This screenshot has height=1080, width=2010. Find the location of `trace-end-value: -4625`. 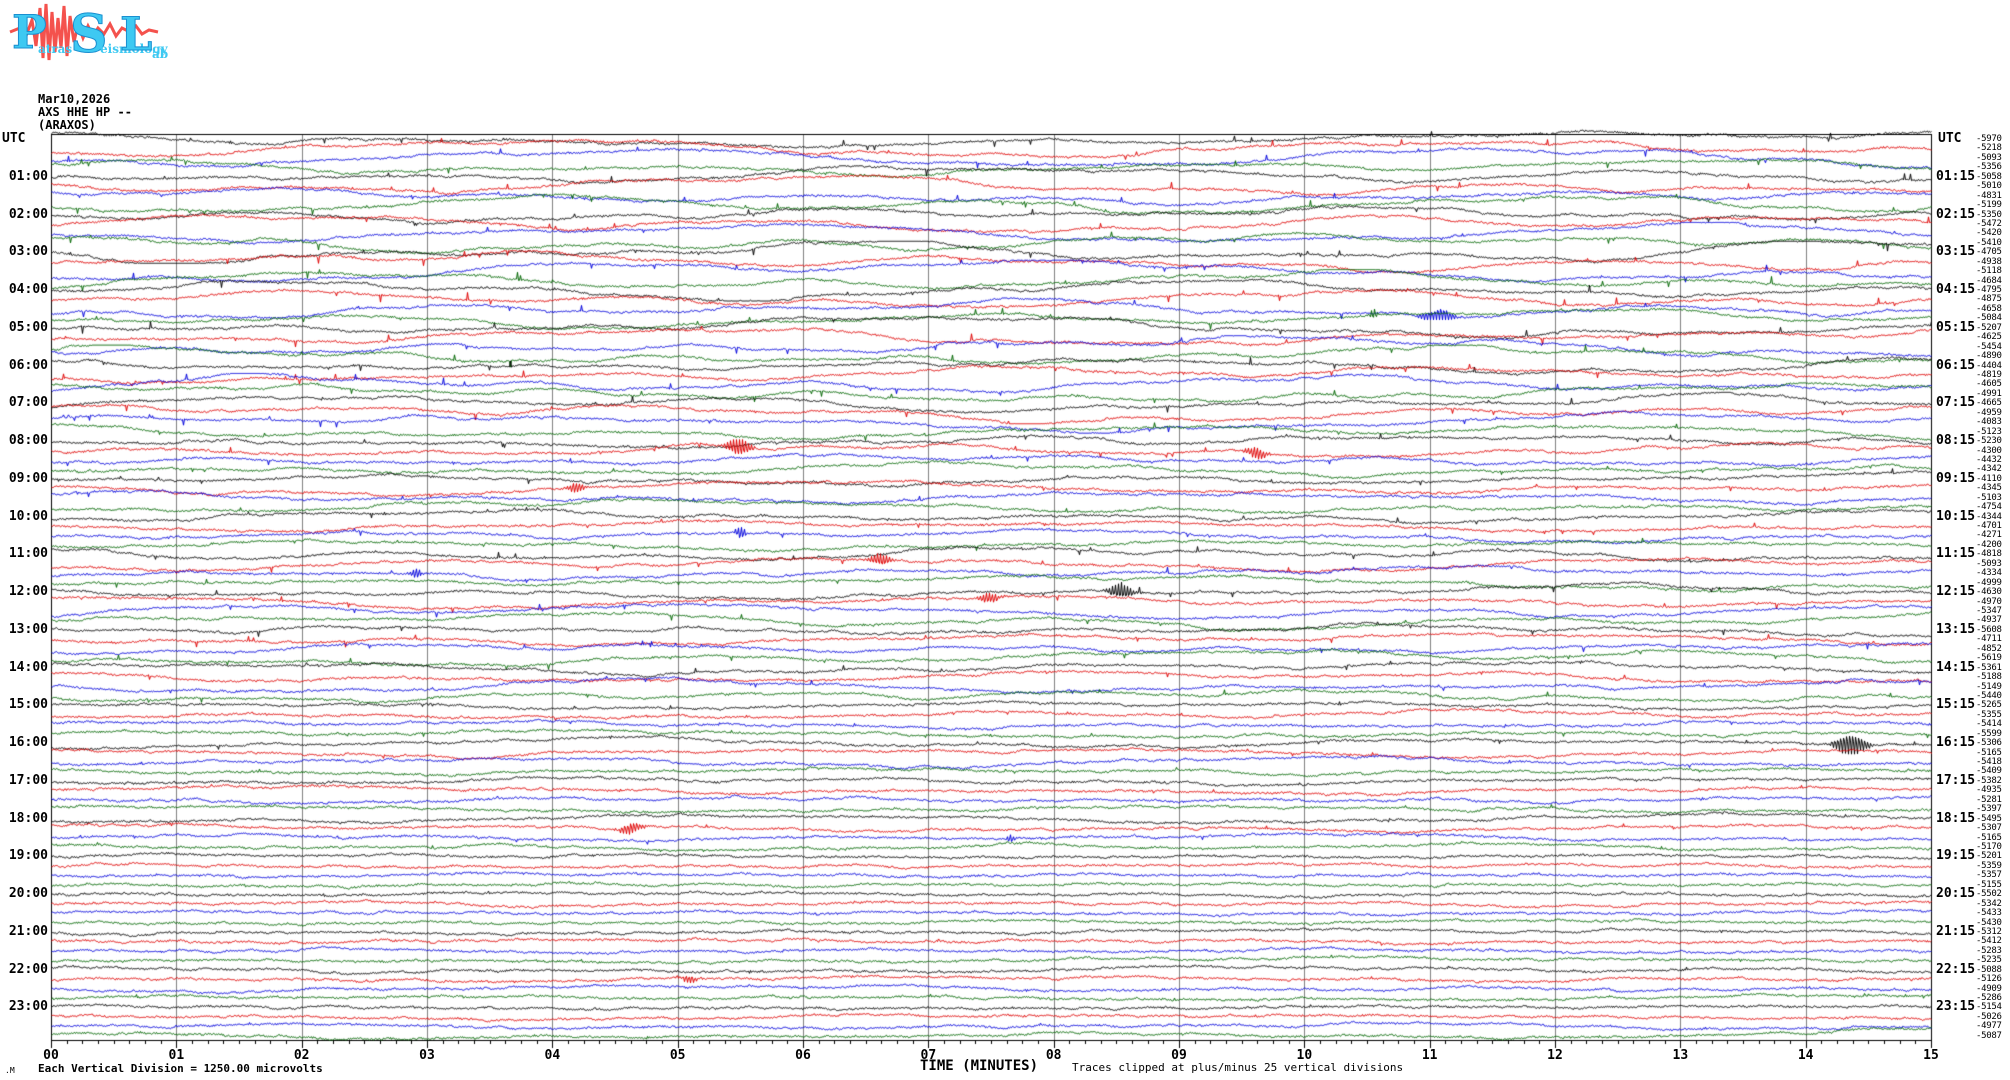

trace-end-value: -4625 is located at coordinates (1989, 337).